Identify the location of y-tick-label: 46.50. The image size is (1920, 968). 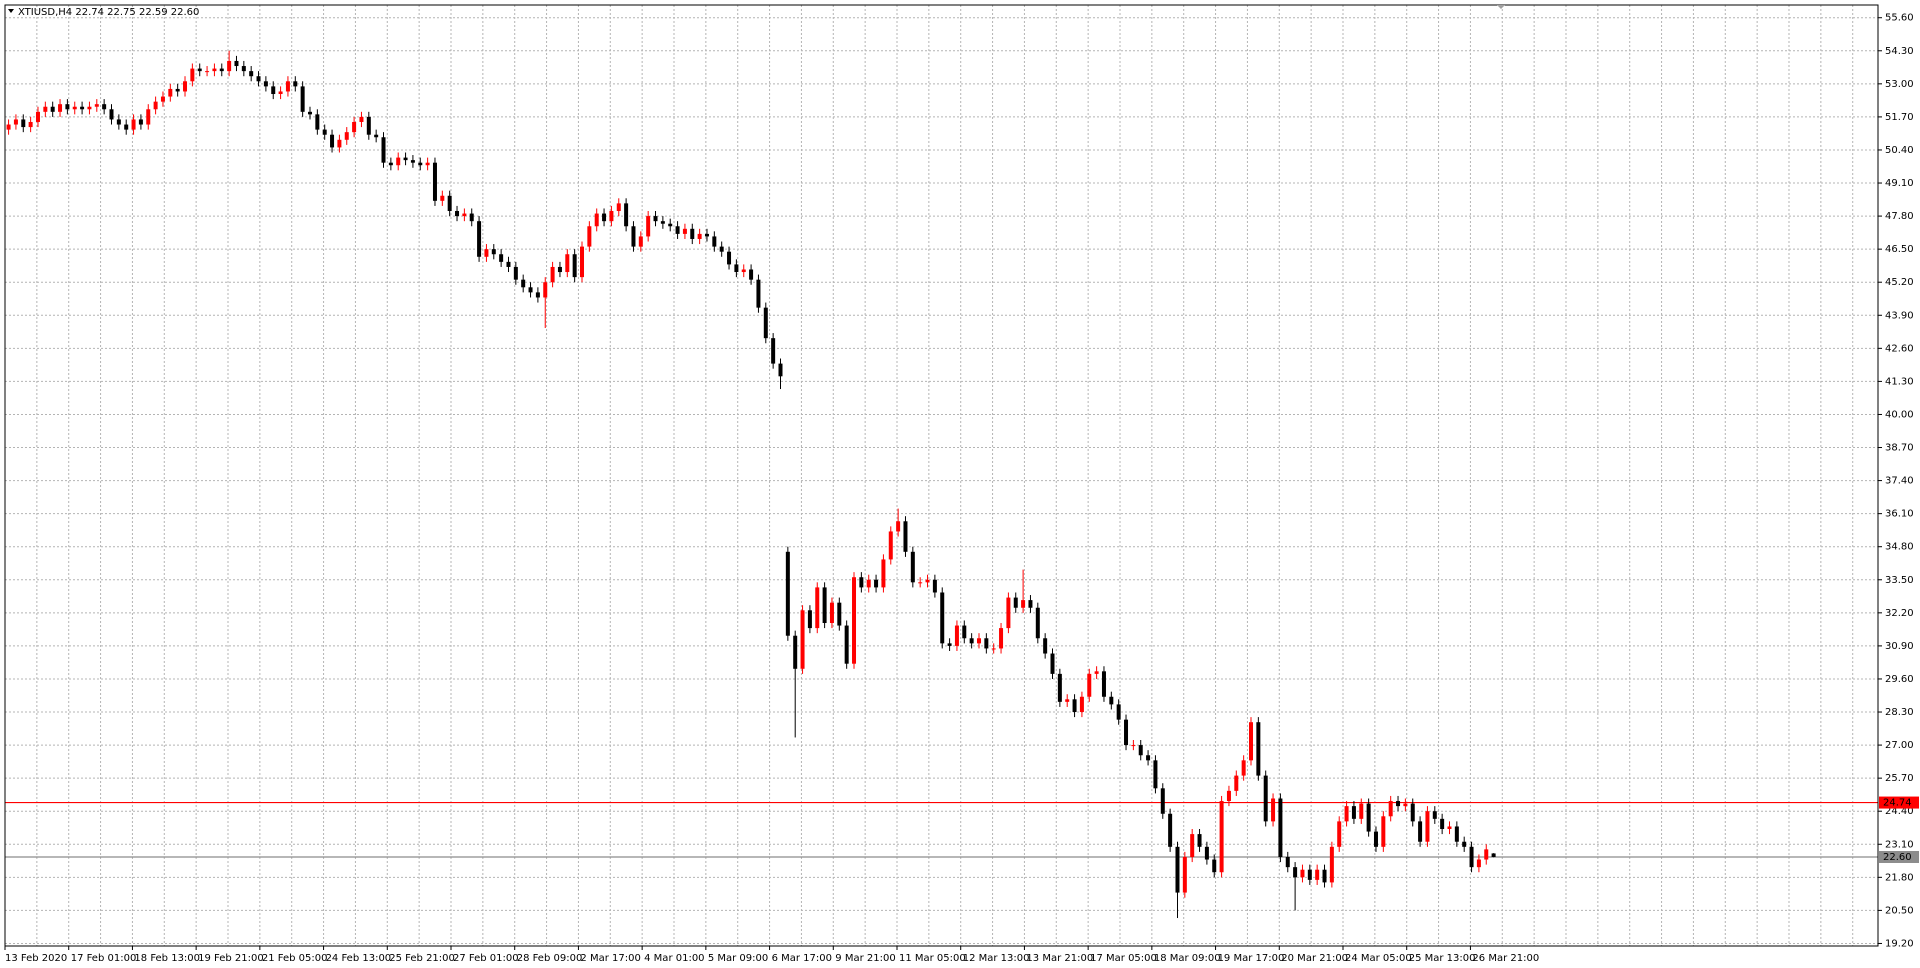
(1899, 249).